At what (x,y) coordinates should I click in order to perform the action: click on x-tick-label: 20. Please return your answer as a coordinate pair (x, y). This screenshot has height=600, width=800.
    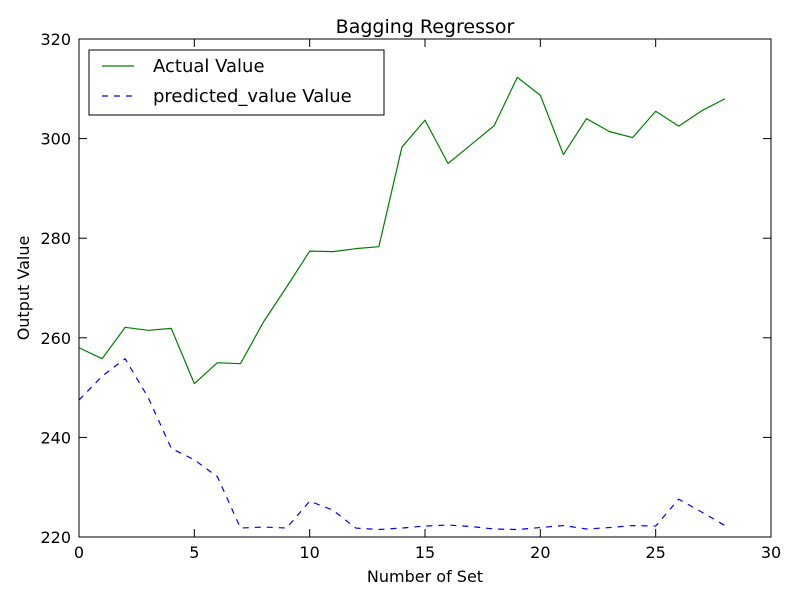
    Looking at the image, I should click on (540, 552).